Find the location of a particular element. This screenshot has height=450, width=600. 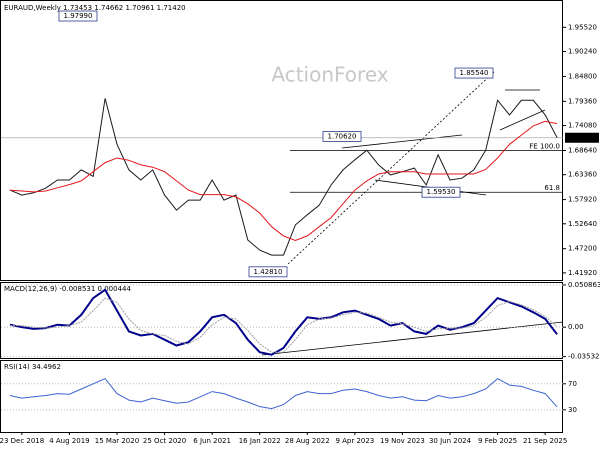

x-tick-label: 9 Feb 2025 is located at coordinates (497, 441).